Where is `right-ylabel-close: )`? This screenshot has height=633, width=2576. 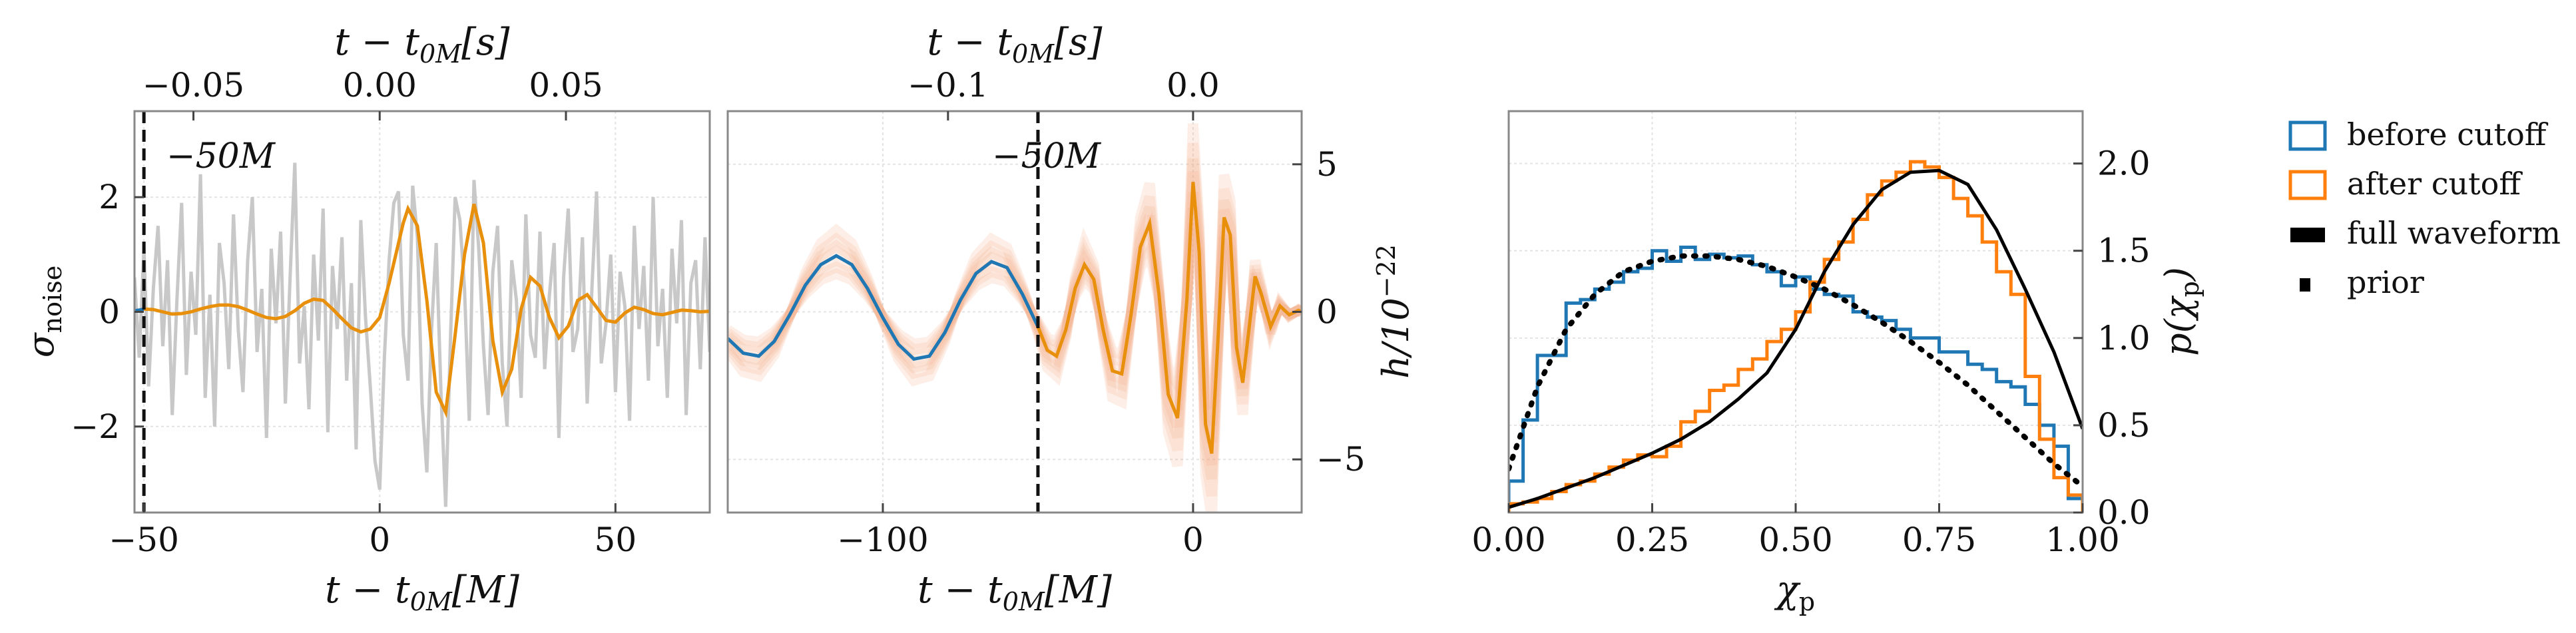
right-ylabel-close: ) is located at coordinates (2178, 274).